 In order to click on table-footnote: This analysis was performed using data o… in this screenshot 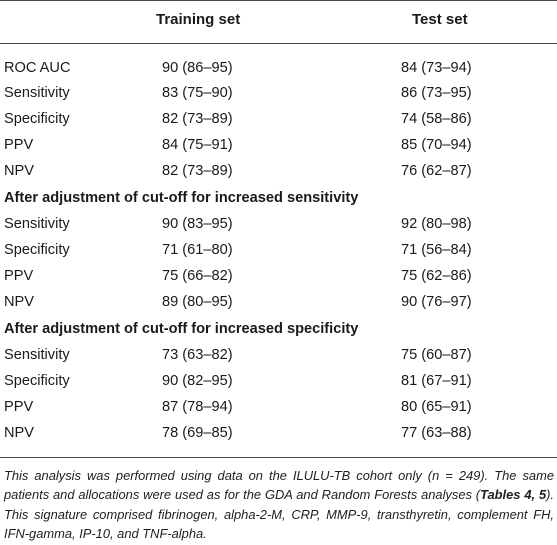, I will do `click(279, 504)`.